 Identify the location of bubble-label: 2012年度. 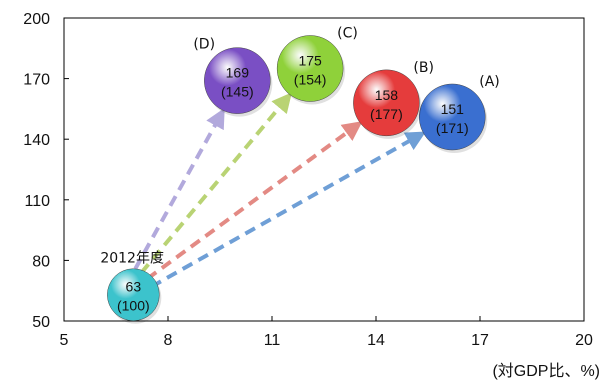
(132, 259).